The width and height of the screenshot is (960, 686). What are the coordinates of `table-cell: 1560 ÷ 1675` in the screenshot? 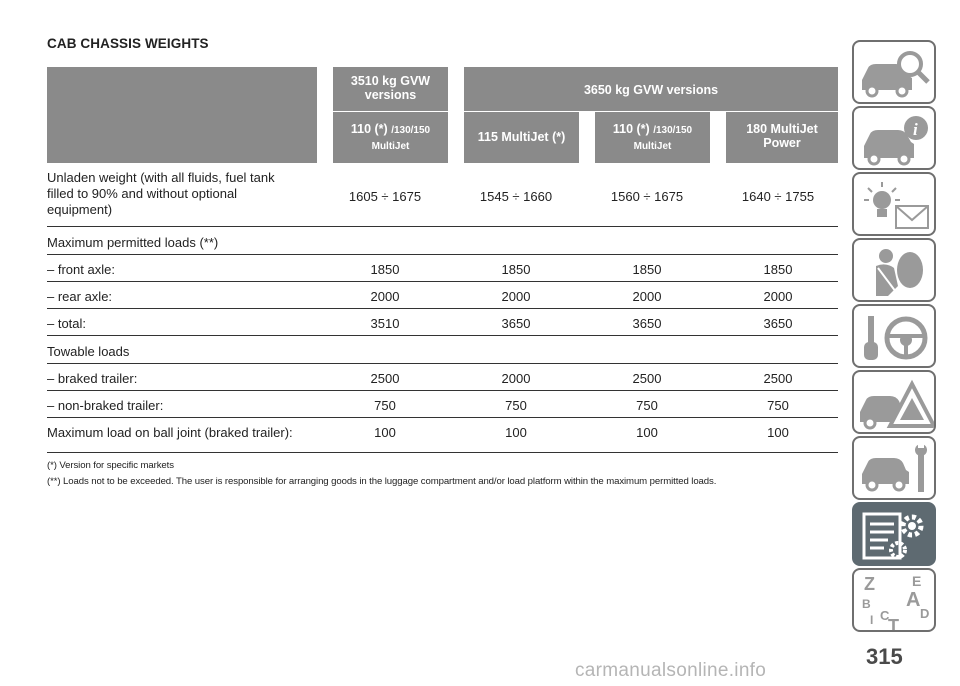 It's located at (647, 196).